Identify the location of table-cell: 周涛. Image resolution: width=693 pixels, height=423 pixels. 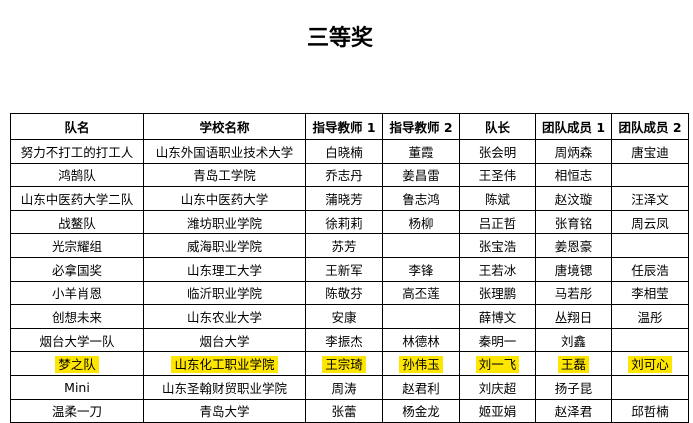
(344, 387).